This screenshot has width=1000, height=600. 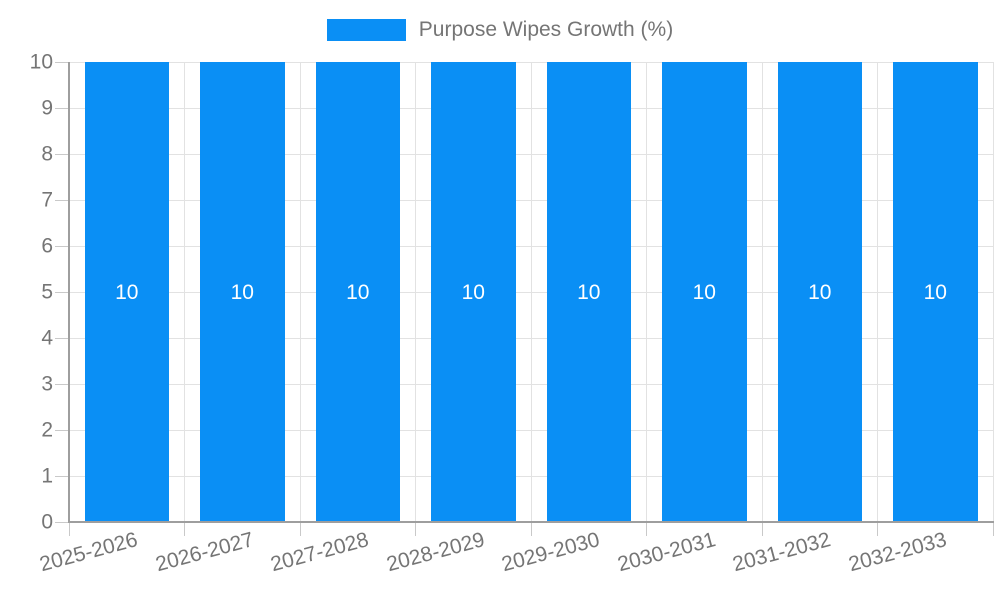 I want to click on y-axis-tick-label: 10, so click(x=41, y=62).